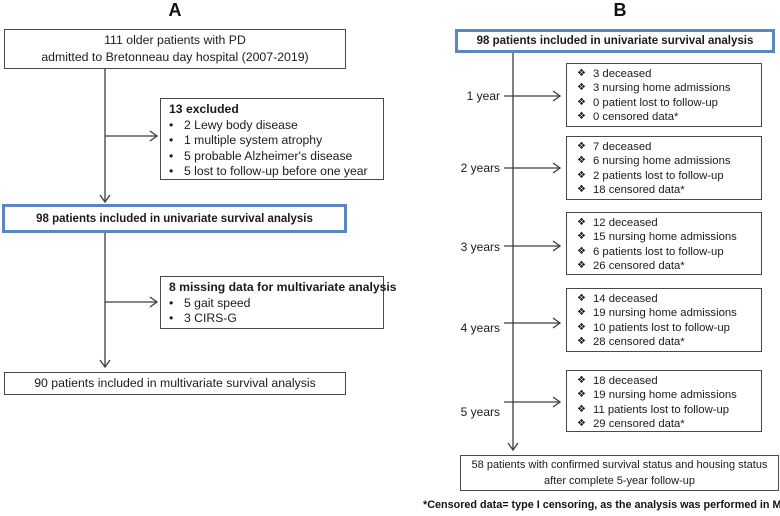 The width and height of the screenshot is (780, 516). Describe the element at coordinates (625, 223) in the screenshot. I see `outcome-item-text: 12 deceased` at that location.